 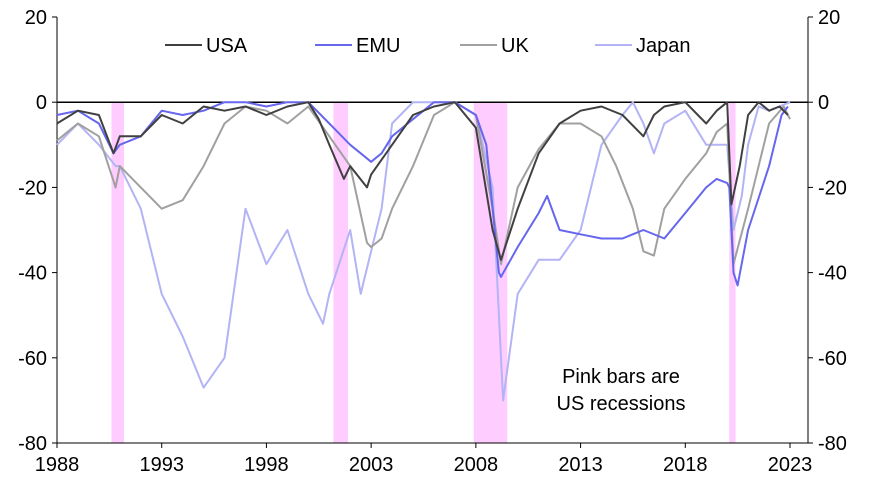 I want to click on x-tick-label: 2013, so click(x=580, y=465).